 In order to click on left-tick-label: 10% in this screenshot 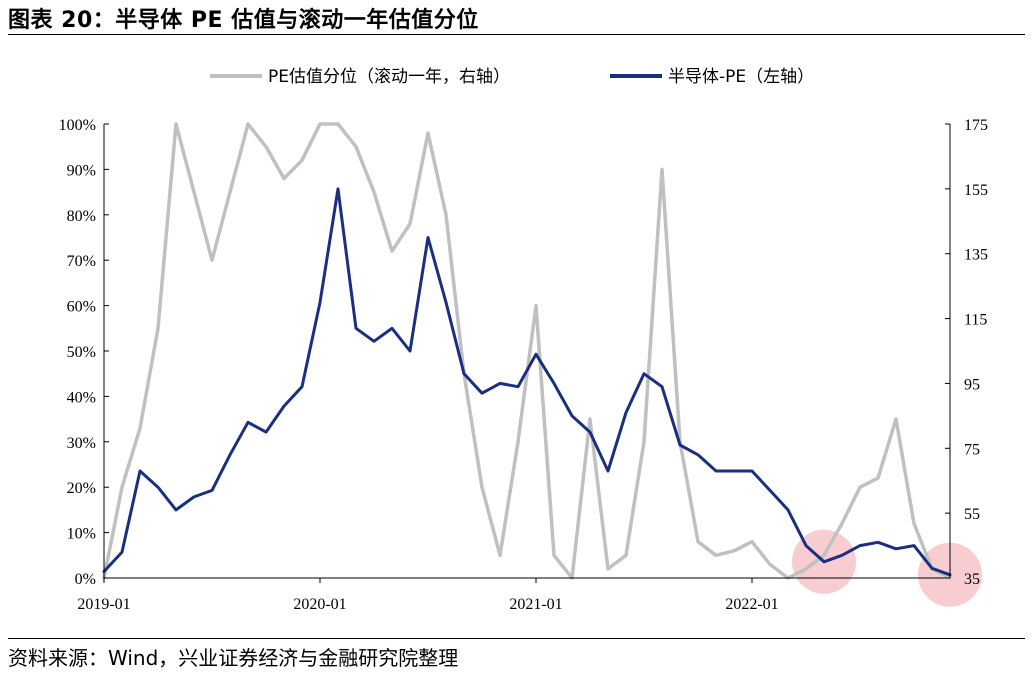, I will do `click(81, 534)`.